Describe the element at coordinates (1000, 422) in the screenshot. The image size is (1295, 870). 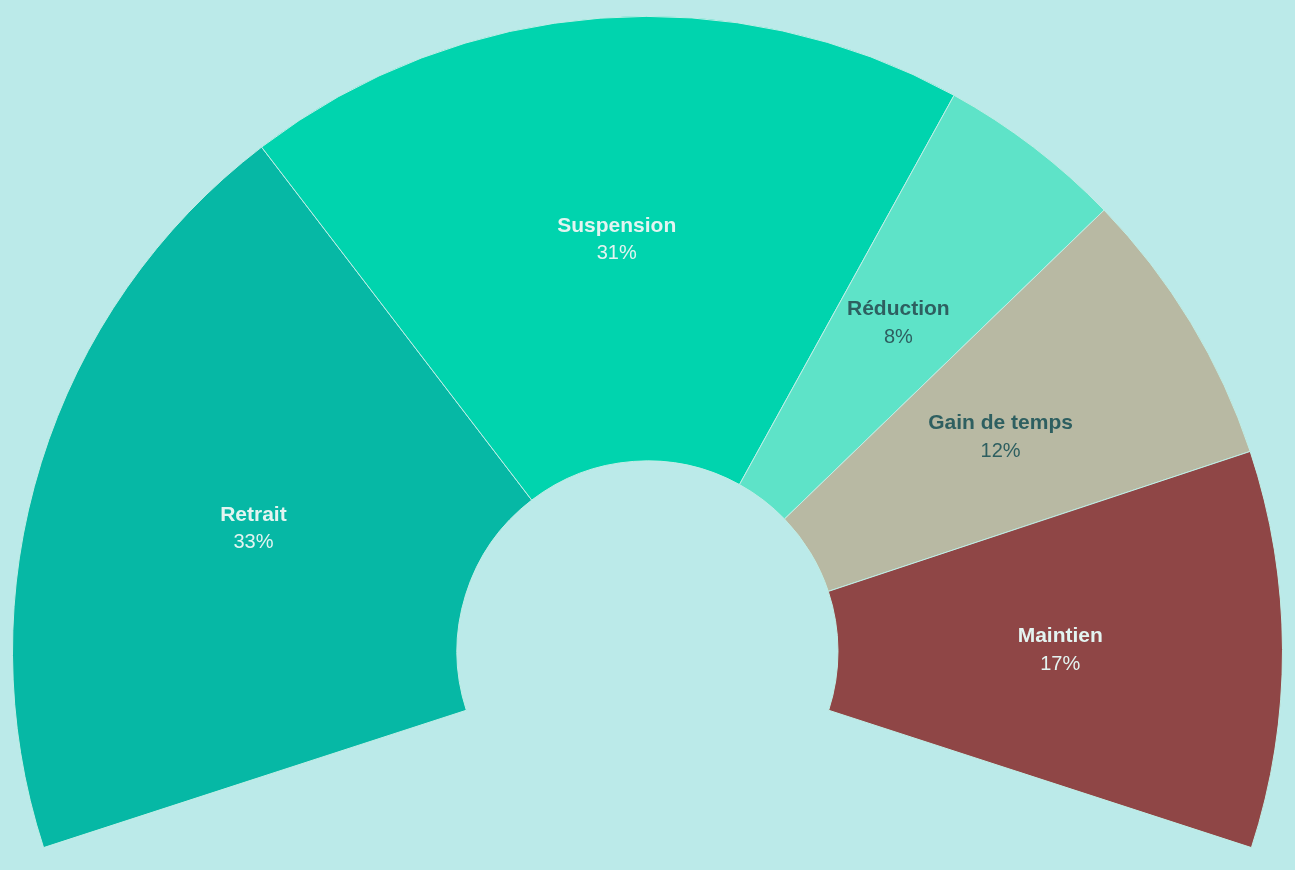
I see `slice-label: Gain de temps` at that location.